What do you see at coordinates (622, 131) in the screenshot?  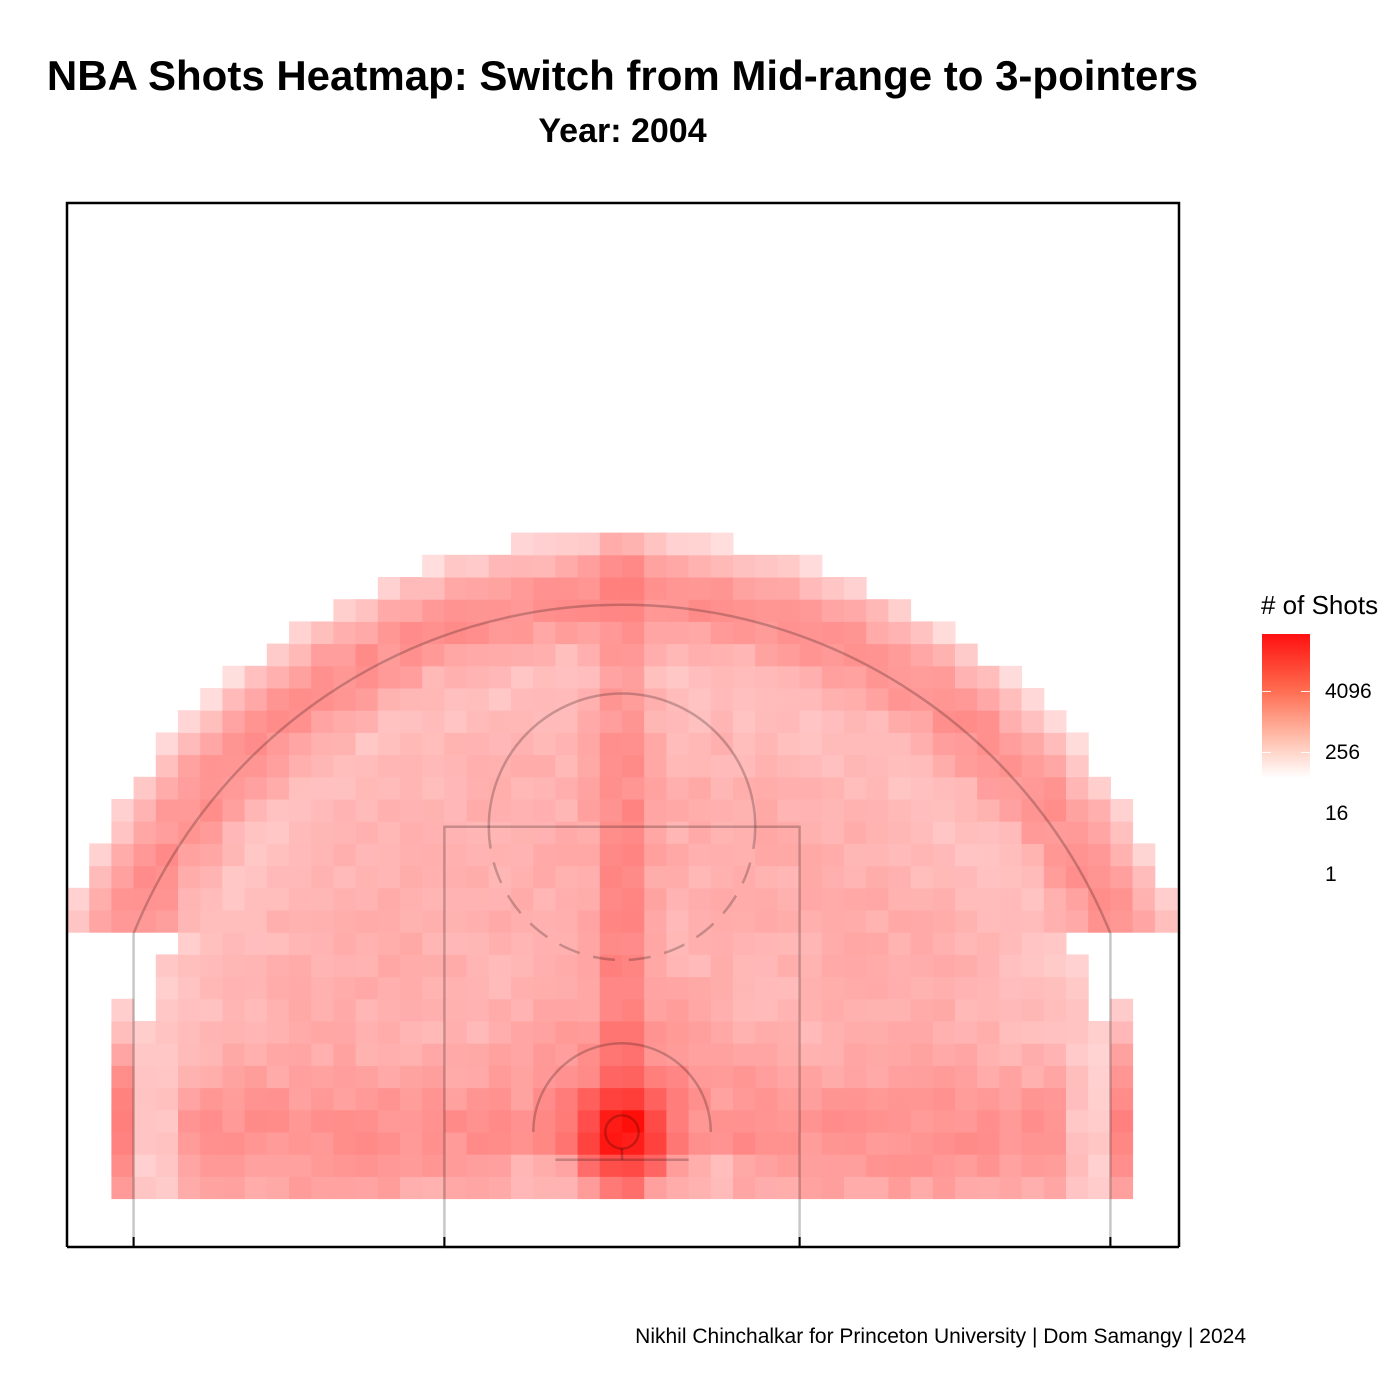 I see `chart-subtitle: Year: 2004` at bounding box center [622, 131].